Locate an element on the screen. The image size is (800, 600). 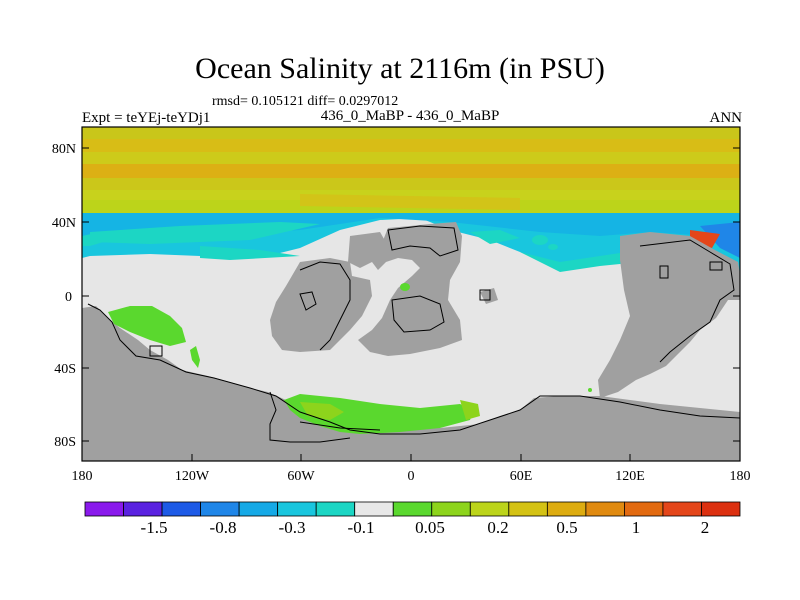
map-title: Ocean Salinity at 2116m (in PSU) is located at coordinates (400, 68).